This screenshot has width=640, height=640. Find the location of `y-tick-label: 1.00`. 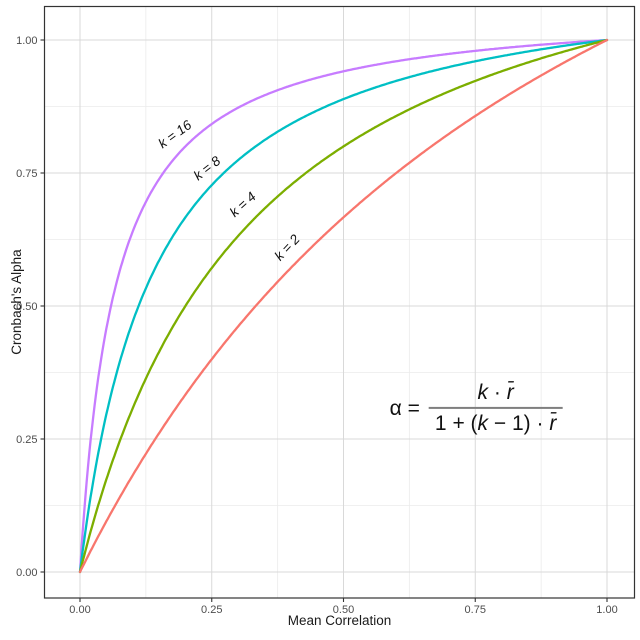

y-tick-label: 1.00 is located at coordinates (26, 41).